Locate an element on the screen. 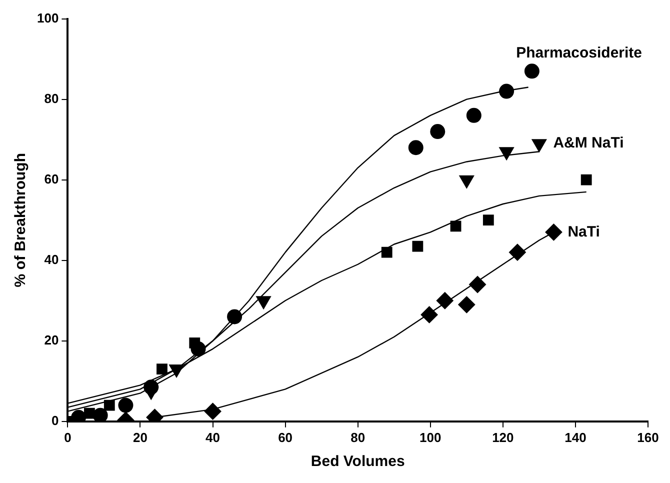 This screenshot has height=483, width=670. x-tick-label: 160 is located at coordinates (648, 437).